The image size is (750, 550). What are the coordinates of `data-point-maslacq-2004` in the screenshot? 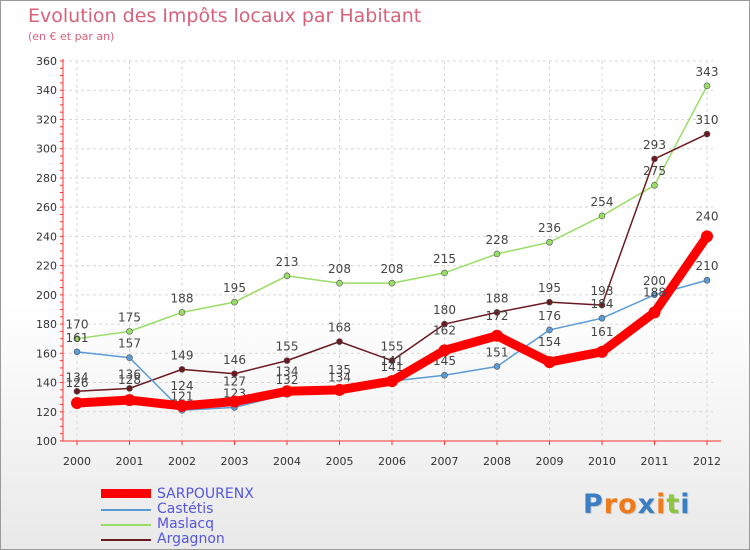 It's located at (287, 276).